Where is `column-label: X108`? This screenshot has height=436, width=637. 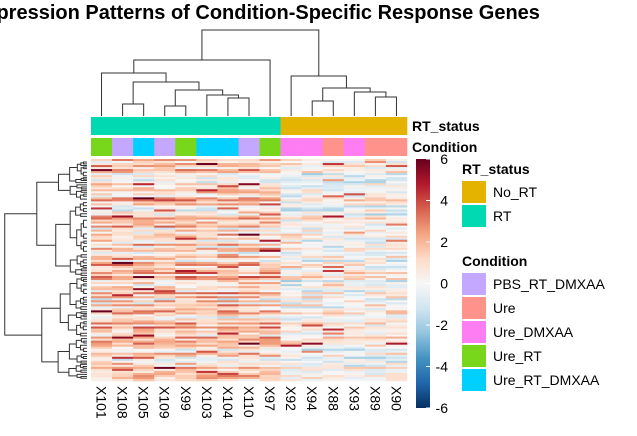 column-label: X108 is located at coordinates (123, 402).